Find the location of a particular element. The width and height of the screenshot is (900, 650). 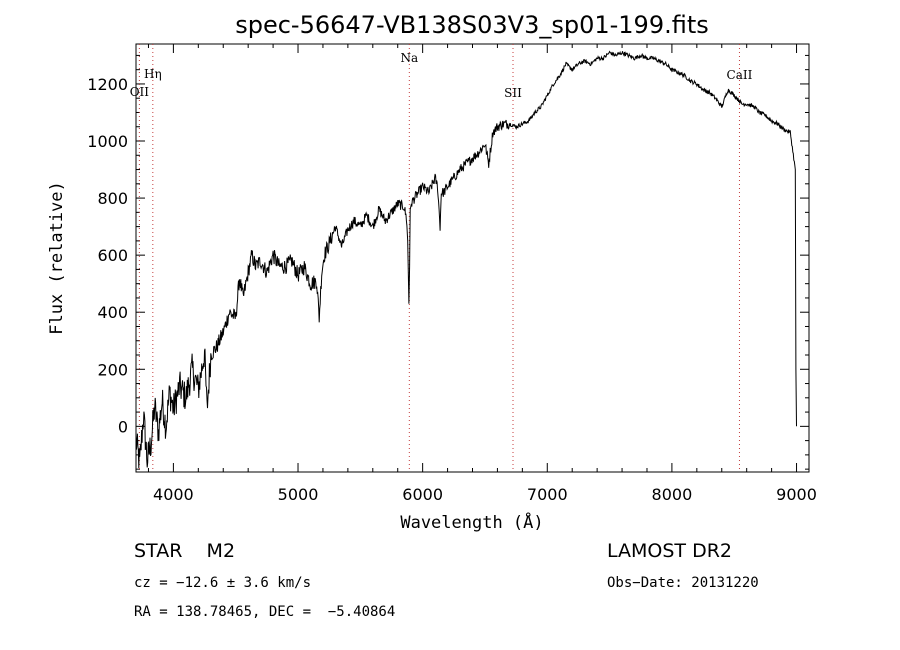

y-tick-label: 600 is located at coordinates (112, 255).